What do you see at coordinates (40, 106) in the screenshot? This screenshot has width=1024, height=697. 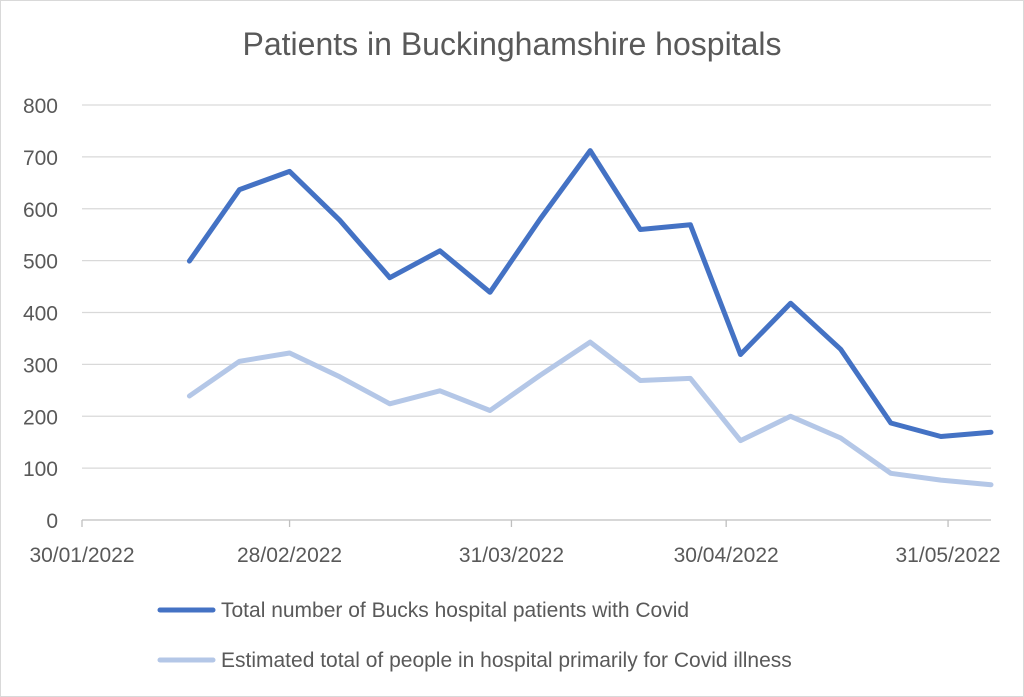 I see `y-tick-label: 800` at bounding box center [40, 106].